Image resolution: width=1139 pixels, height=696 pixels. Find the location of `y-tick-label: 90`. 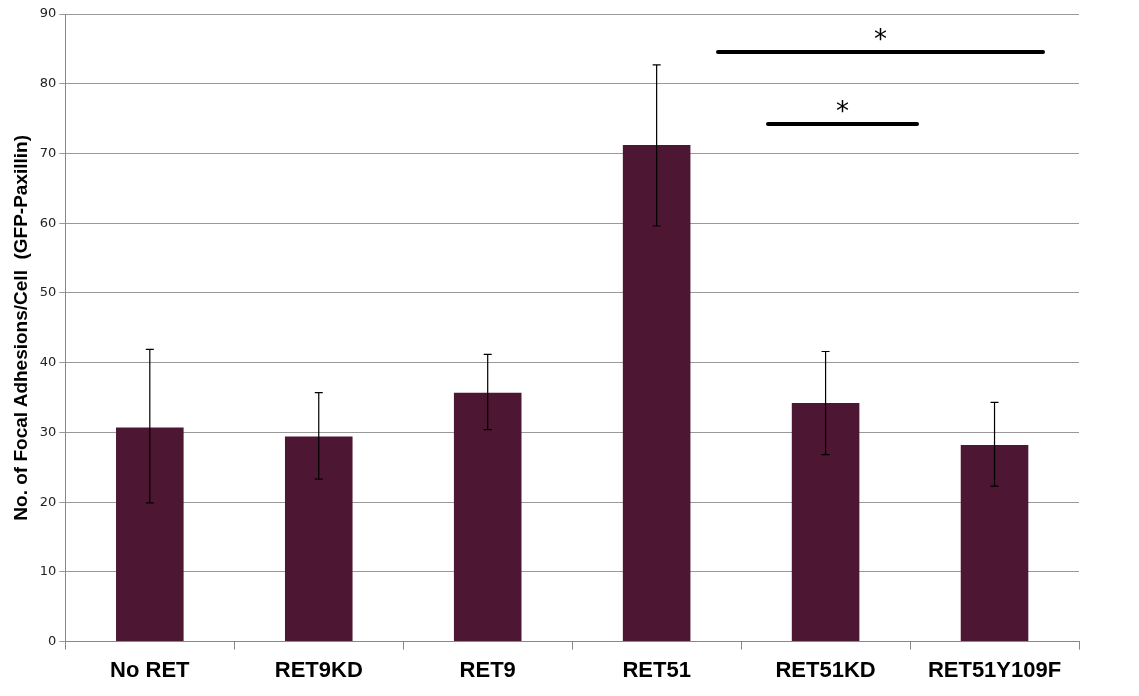

y-tick-label: 90 is located at coordinates (48, 13).